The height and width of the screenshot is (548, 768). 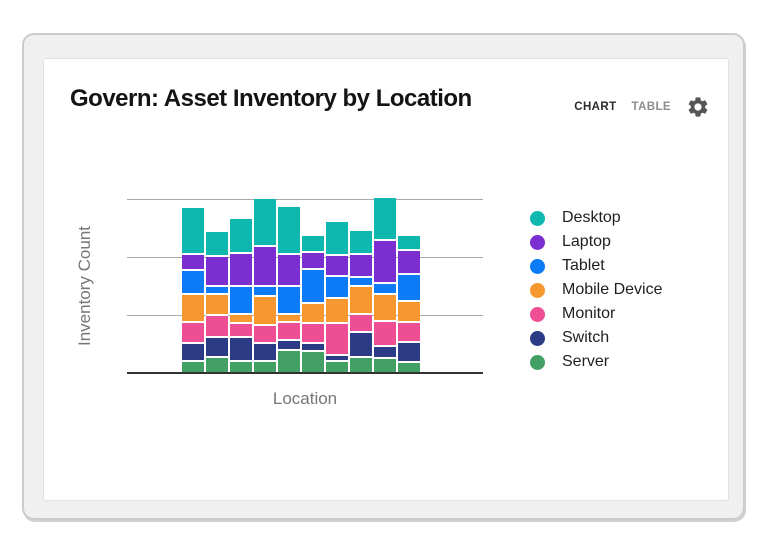 I want to click on legend-label: Server, so click(x=586, y=361).